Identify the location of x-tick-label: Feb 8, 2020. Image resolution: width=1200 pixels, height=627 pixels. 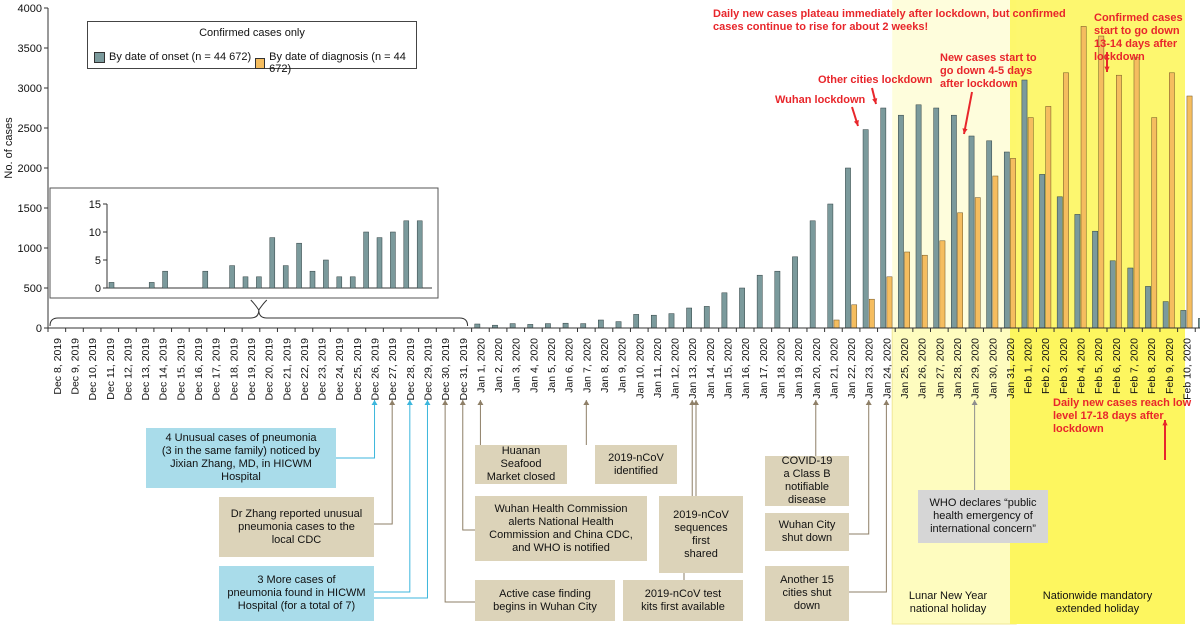
(1152, 366).